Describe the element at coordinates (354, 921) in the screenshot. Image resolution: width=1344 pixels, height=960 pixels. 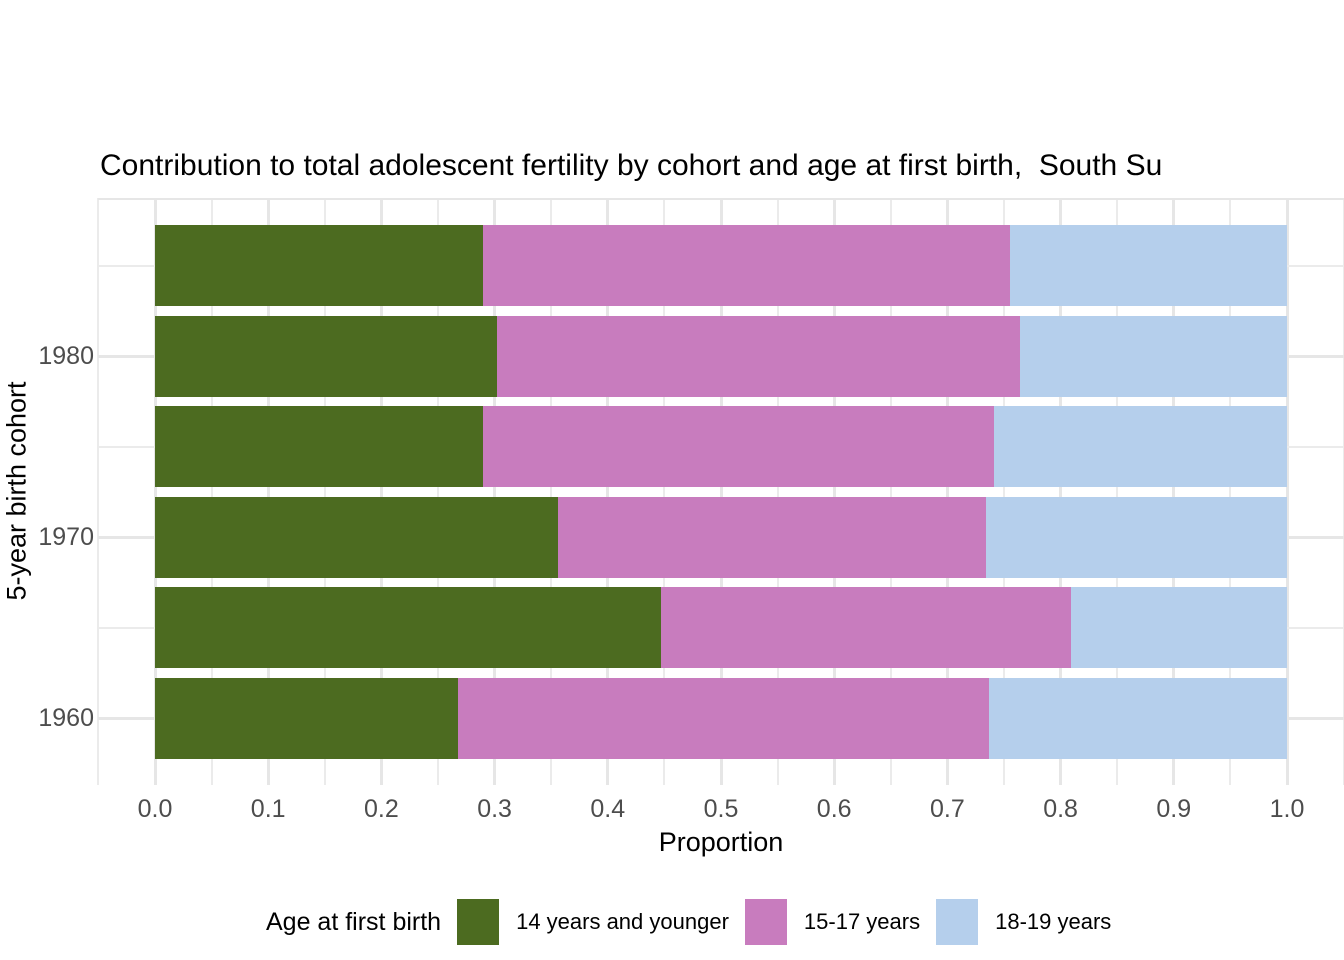
I see `legend-title: Age at first birth` at that location.